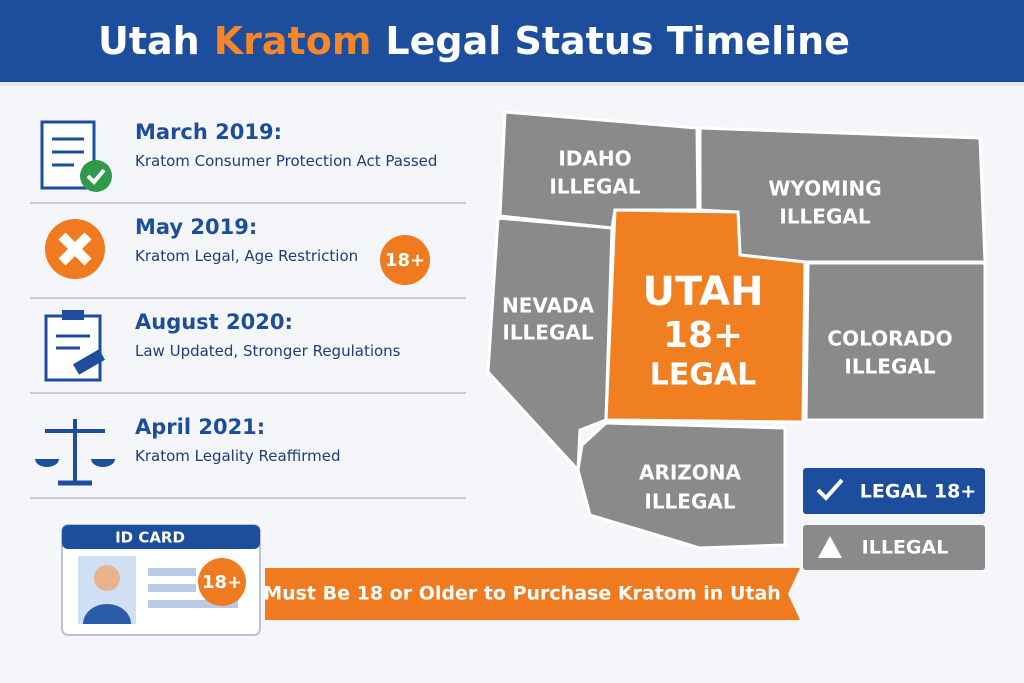  I want to click on icon-x, so click(75, 249).